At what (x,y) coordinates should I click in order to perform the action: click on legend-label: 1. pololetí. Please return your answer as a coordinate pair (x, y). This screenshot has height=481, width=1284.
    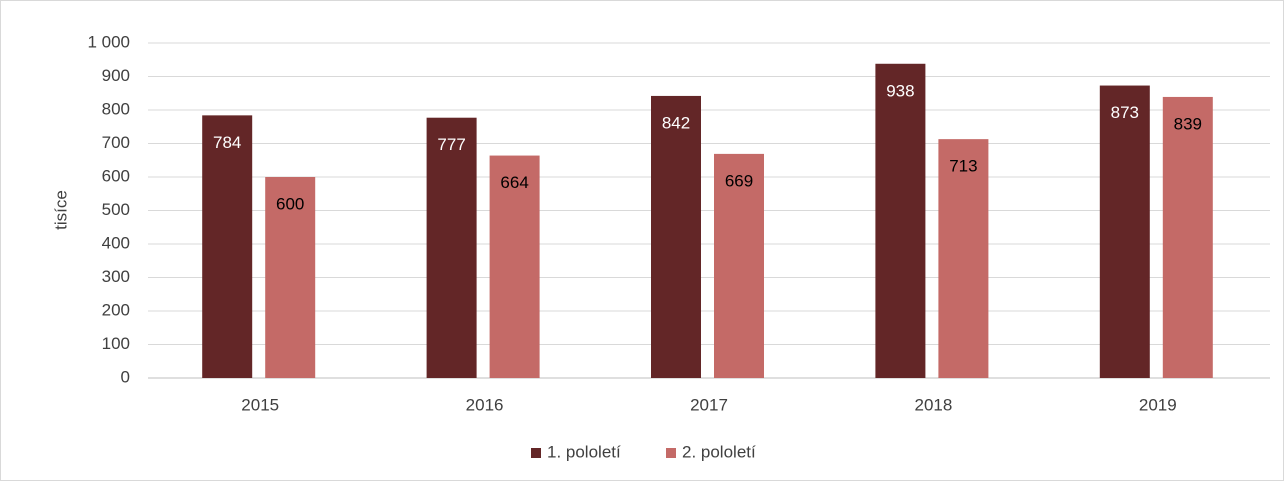
    Looking at the image, I should click on (584, 451).